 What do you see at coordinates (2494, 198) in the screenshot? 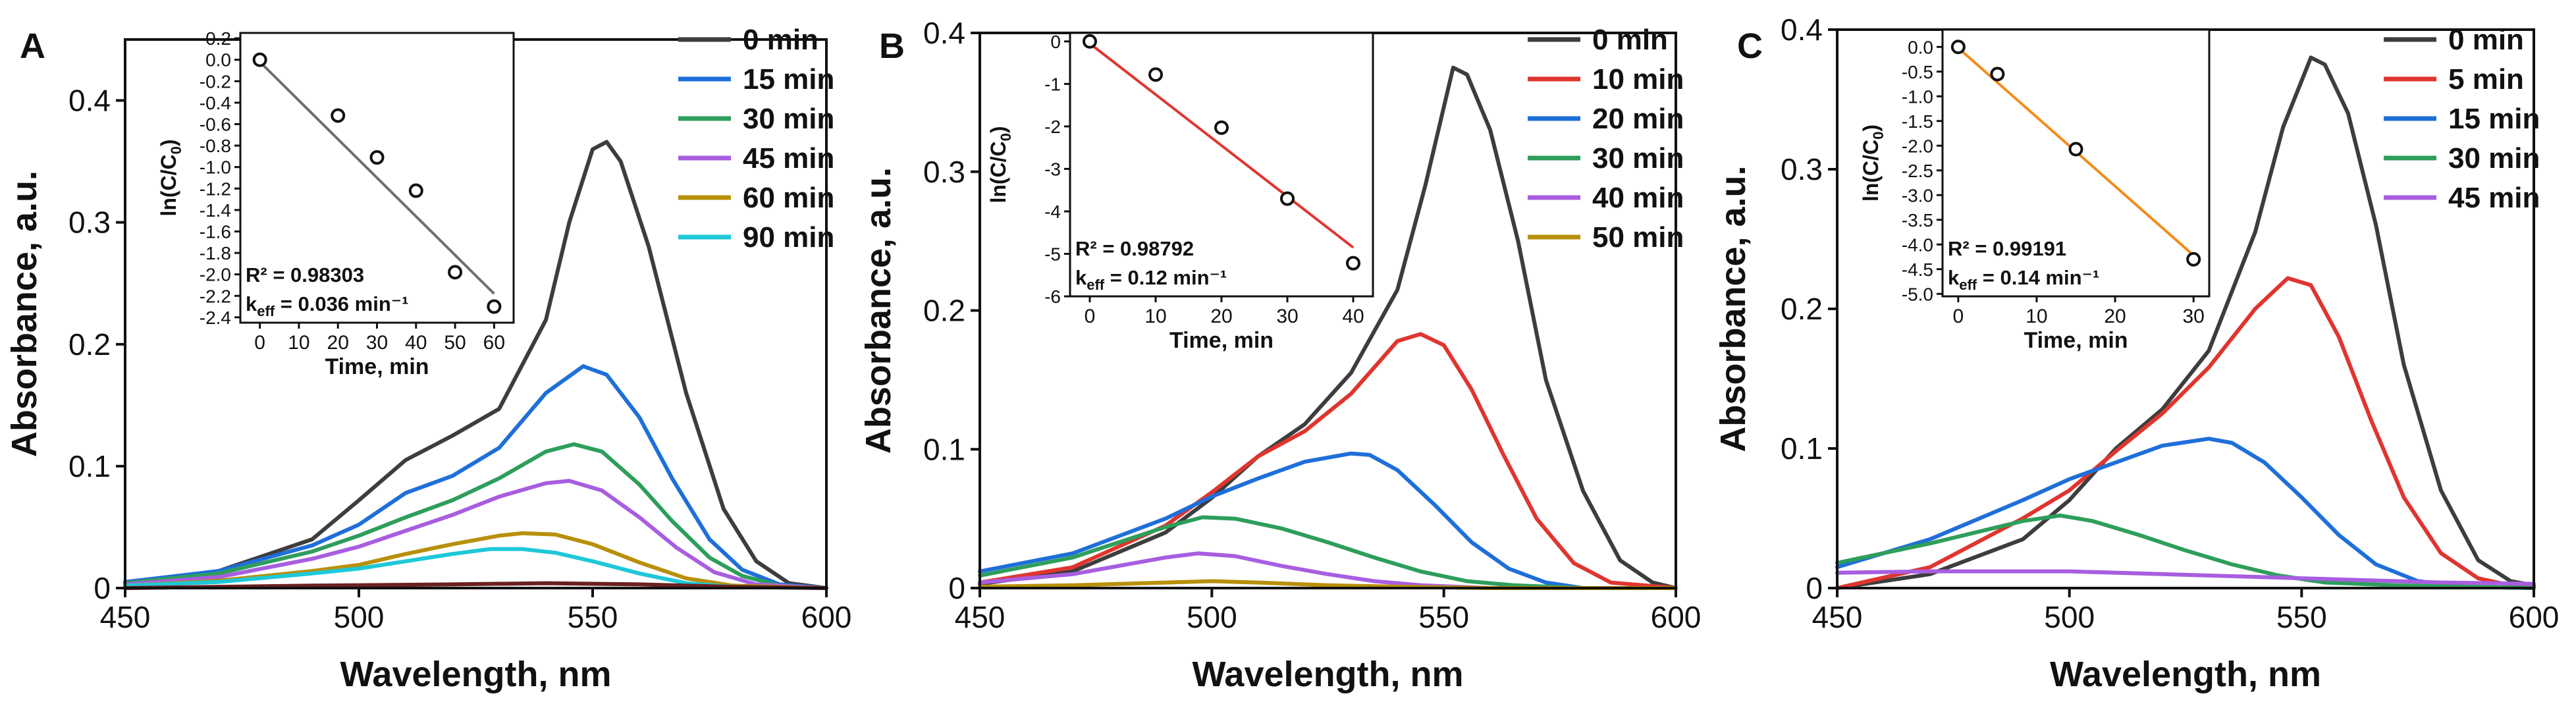
I see `legend-label: 45 min` at bounding box center [2494, 198].